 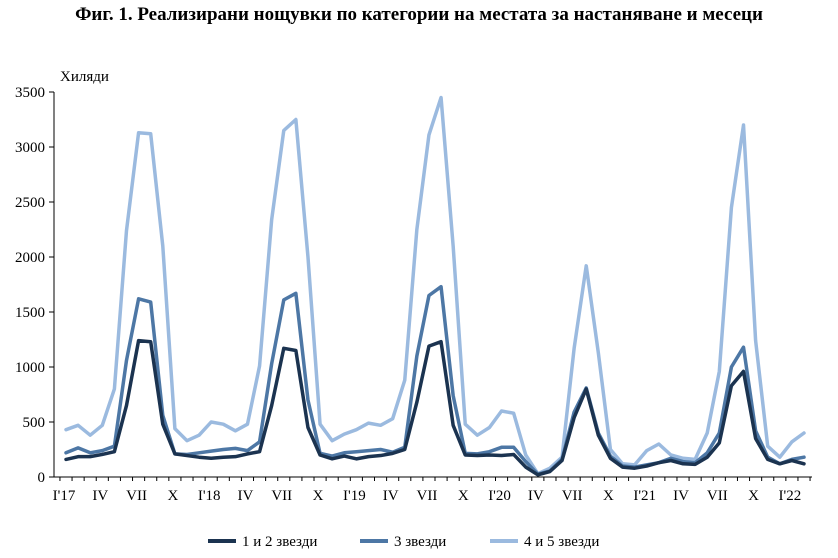 I want to click on y-tick-label: 3500, so click(x=30, y=93).